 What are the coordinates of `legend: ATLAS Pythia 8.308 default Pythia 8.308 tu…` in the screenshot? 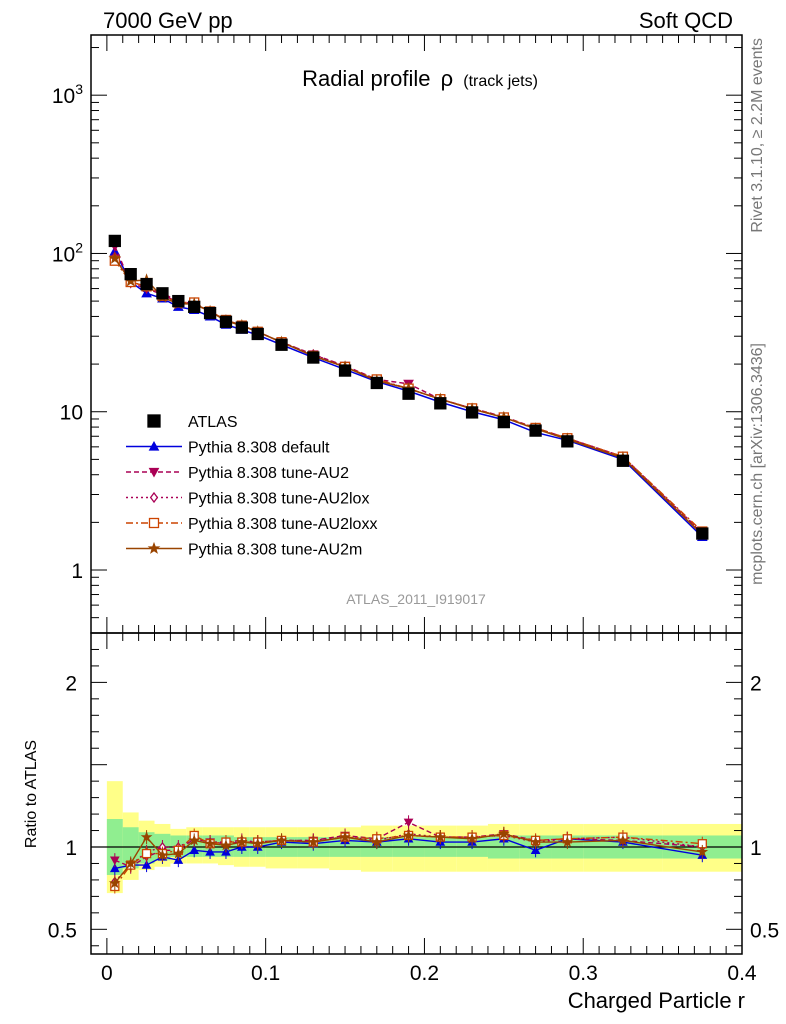 It's located at (251, 486).